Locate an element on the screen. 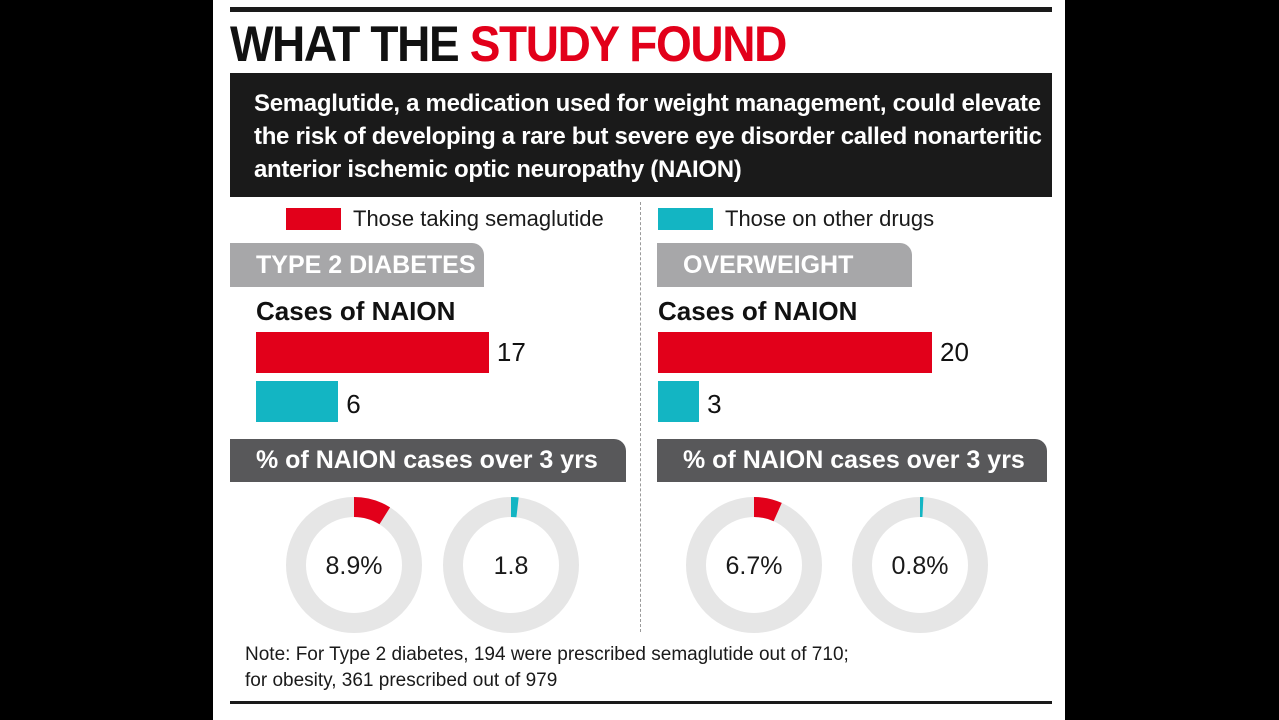 The image size is (1279, 720). donut-value-label: 1.8 is located at coordinates (511, 566).